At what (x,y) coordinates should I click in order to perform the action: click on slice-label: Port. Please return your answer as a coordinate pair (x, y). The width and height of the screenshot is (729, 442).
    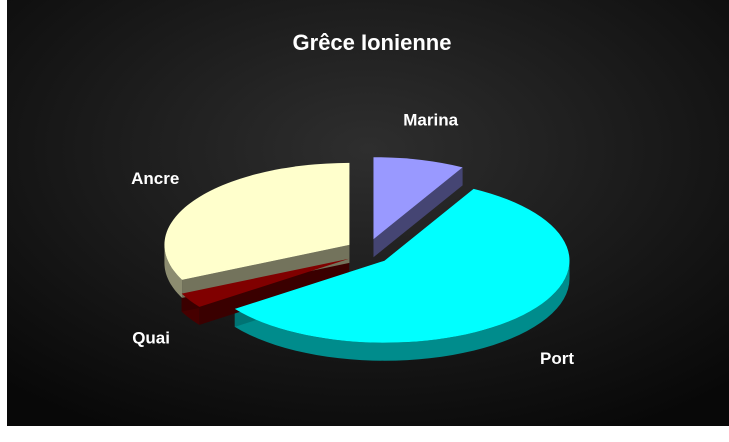
    Looking at the image, I should click on (557, 358).